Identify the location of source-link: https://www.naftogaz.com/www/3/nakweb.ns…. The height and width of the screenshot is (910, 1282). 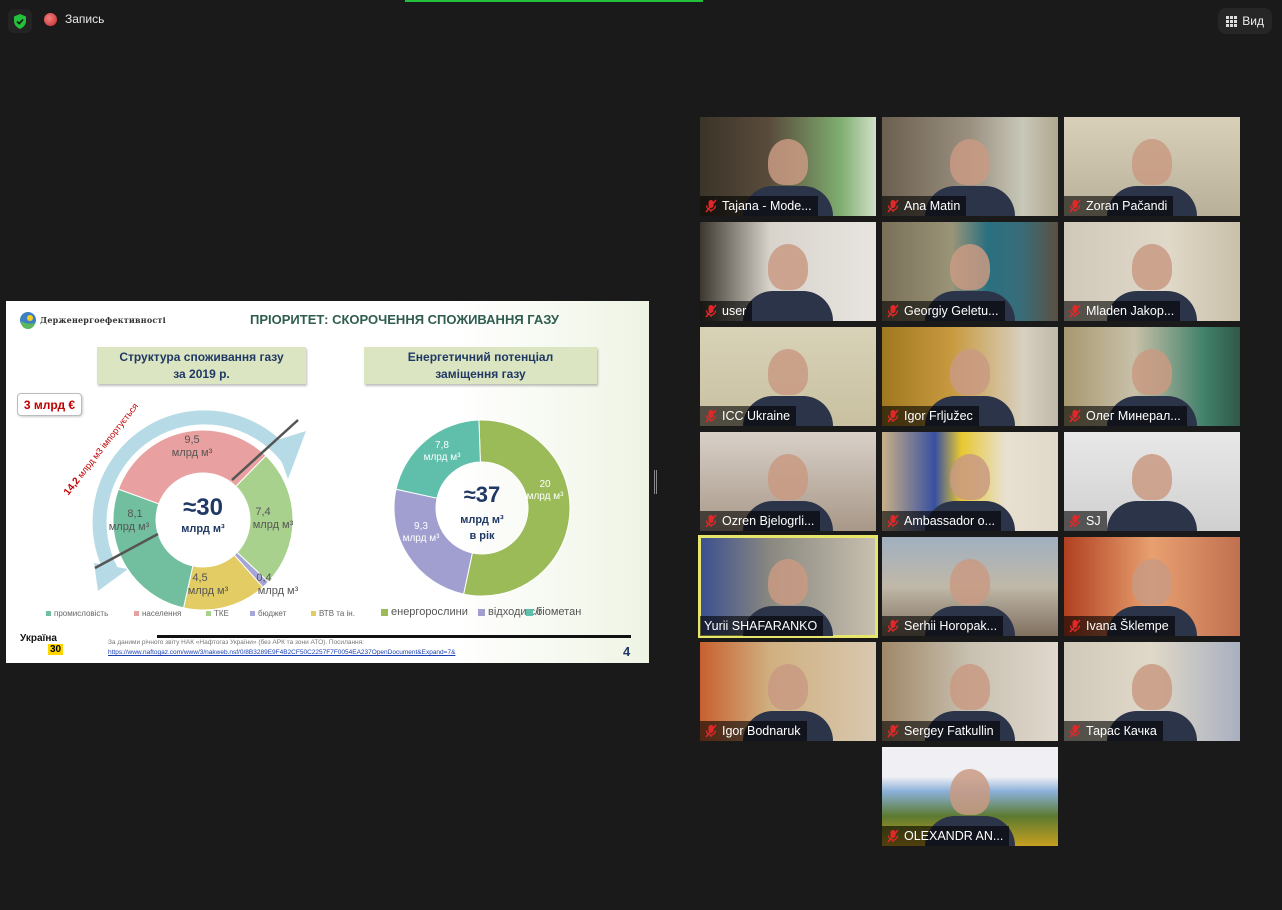
(282, 652).